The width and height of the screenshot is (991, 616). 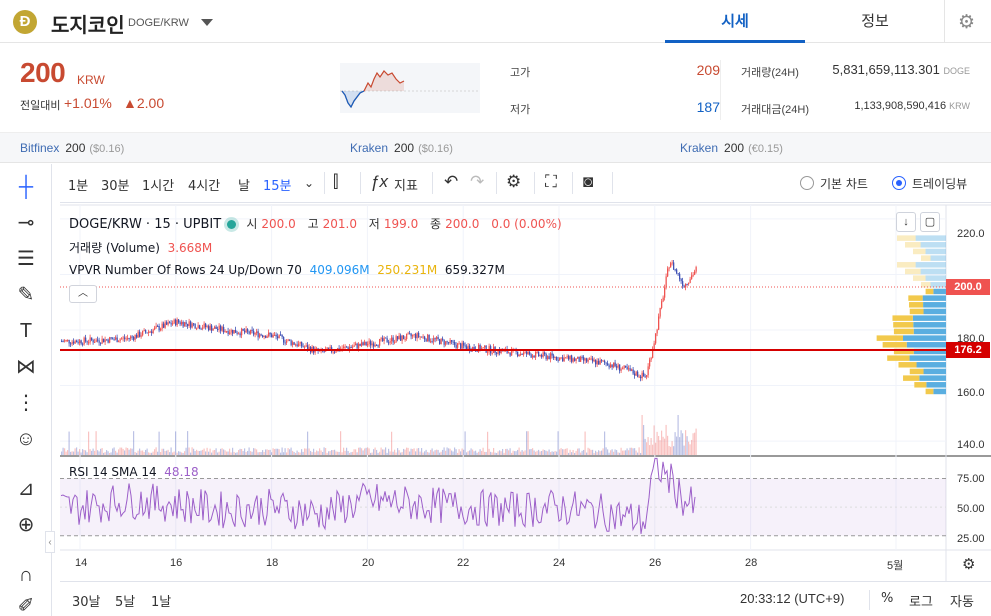 I want to click on time-axis-label: 16, so click(x=176, y=563).